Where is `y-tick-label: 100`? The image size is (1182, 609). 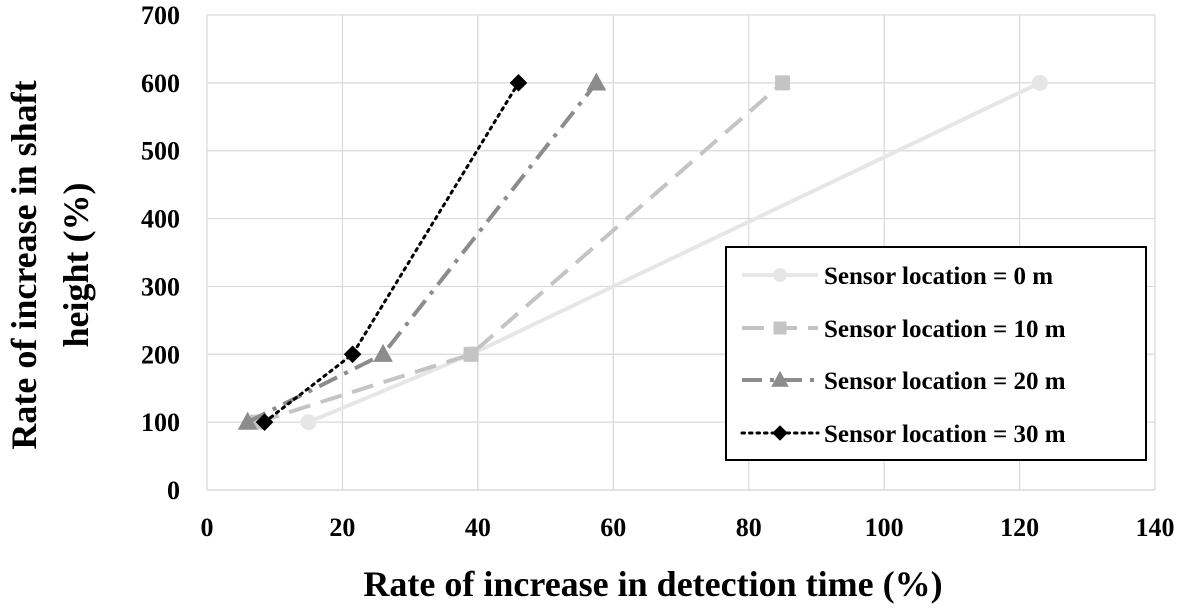 y-tick-label: 100 is located at coordinates (160, 422).